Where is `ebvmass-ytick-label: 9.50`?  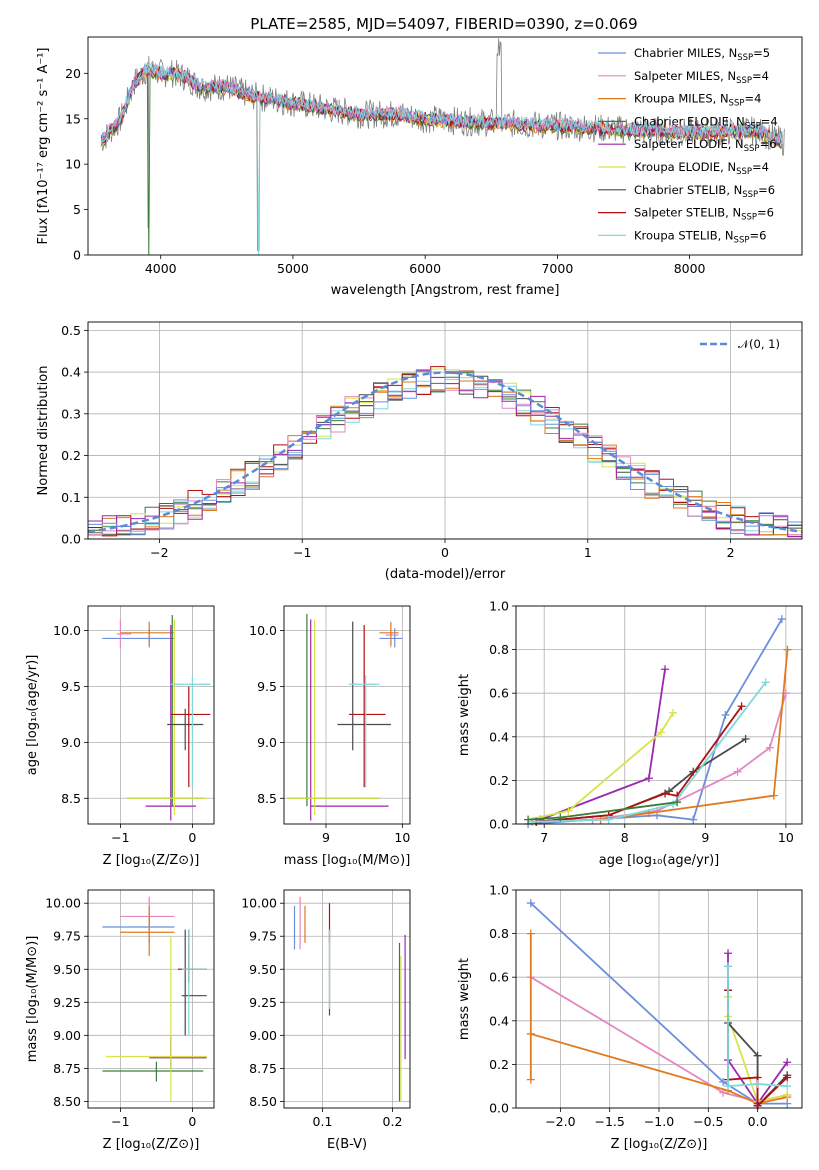
ebvmass-ytick-label: 9.50 is located at coordinates (263, 969).